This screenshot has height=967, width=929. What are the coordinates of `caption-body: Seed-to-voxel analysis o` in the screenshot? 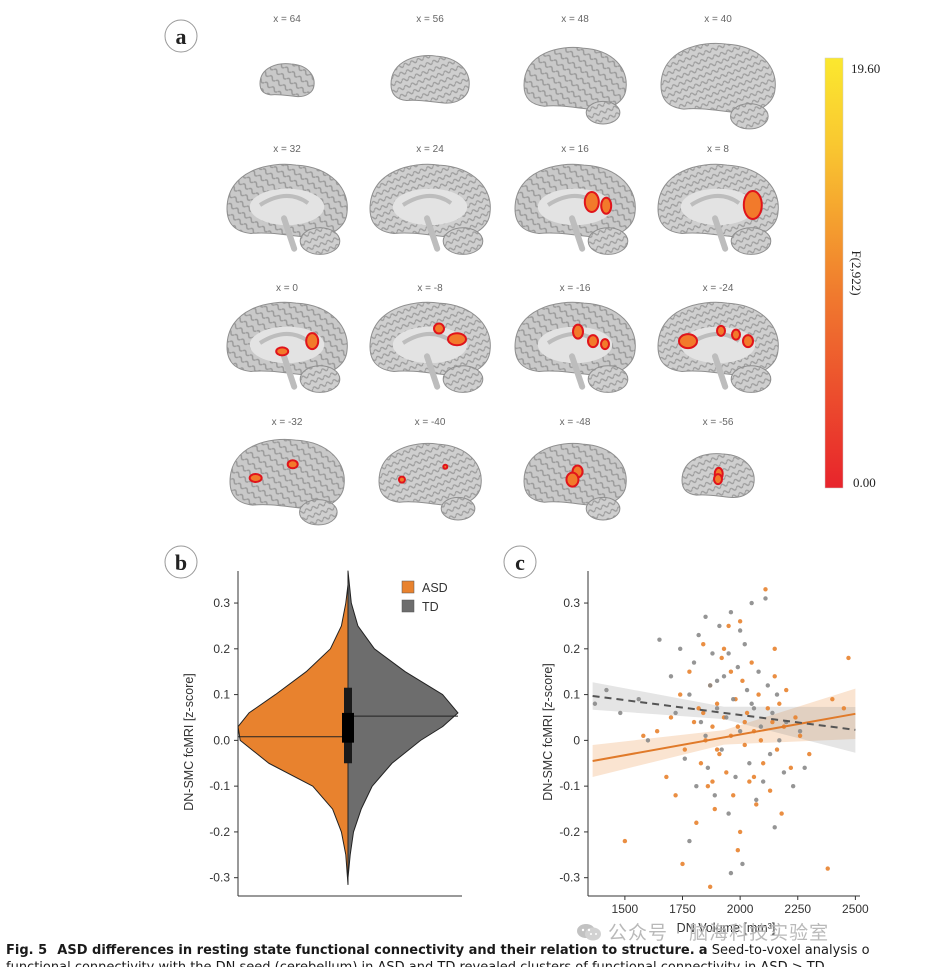 It's located at (790, 950).